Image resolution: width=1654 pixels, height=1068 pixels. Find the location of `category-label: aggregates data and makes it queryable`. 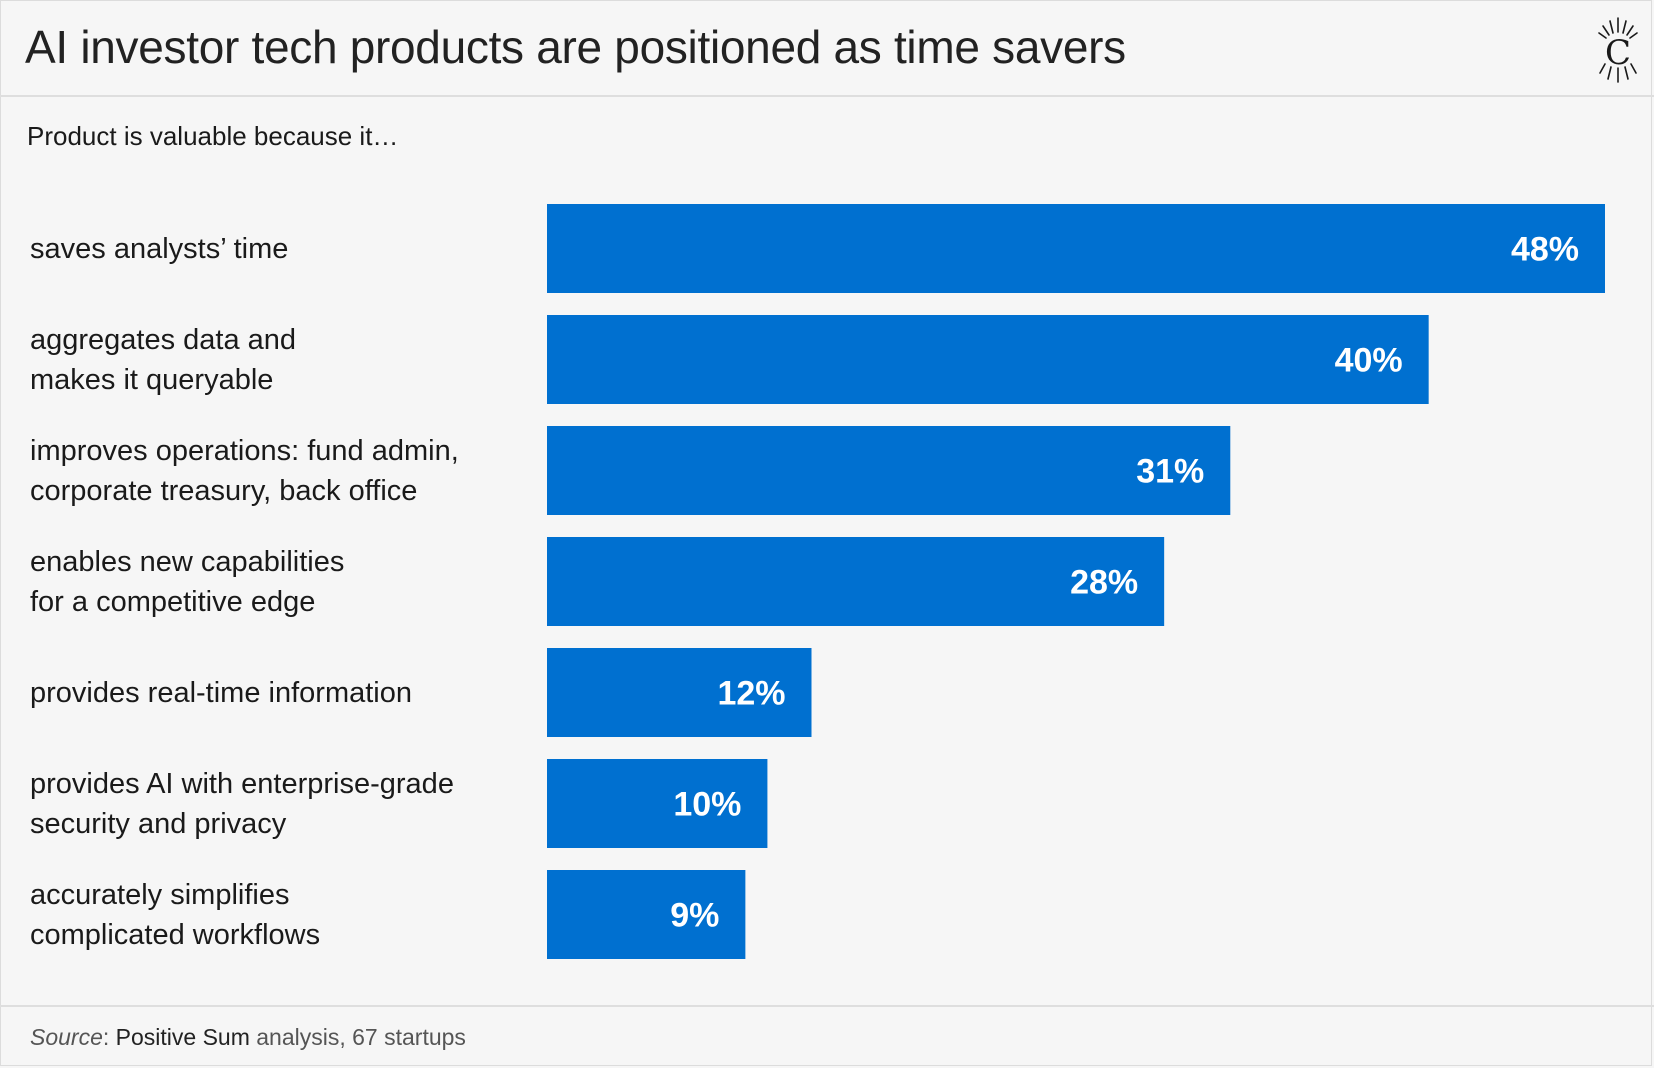

category-label: aggregates data and makes it queryable is located at coordinates (163, 359).